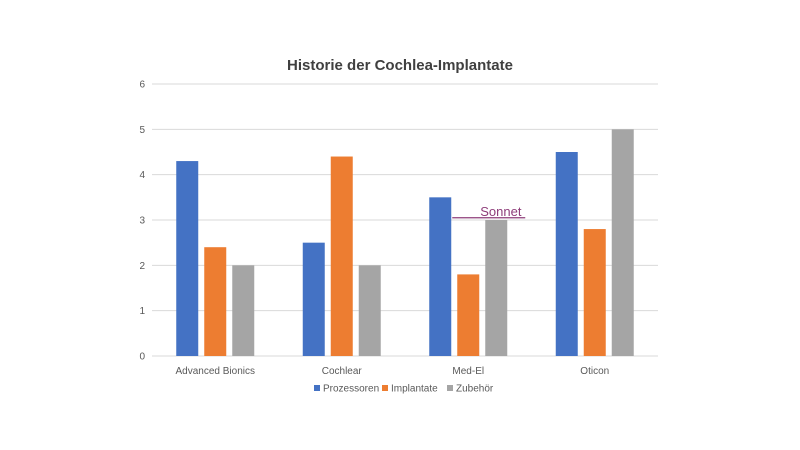 This screenshot has height=450, width=800. I want to click on bar-prozessoren-med-el, so click(440, 276).